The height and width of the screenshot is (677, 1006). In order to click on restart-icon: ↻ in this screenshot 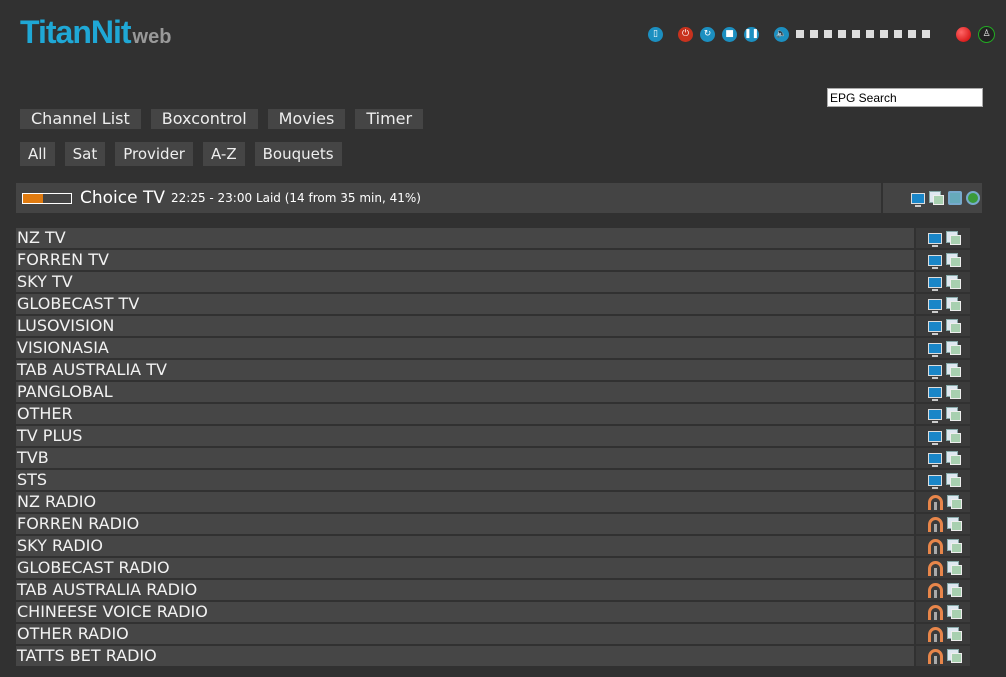, I will do `click(707, 34)`.